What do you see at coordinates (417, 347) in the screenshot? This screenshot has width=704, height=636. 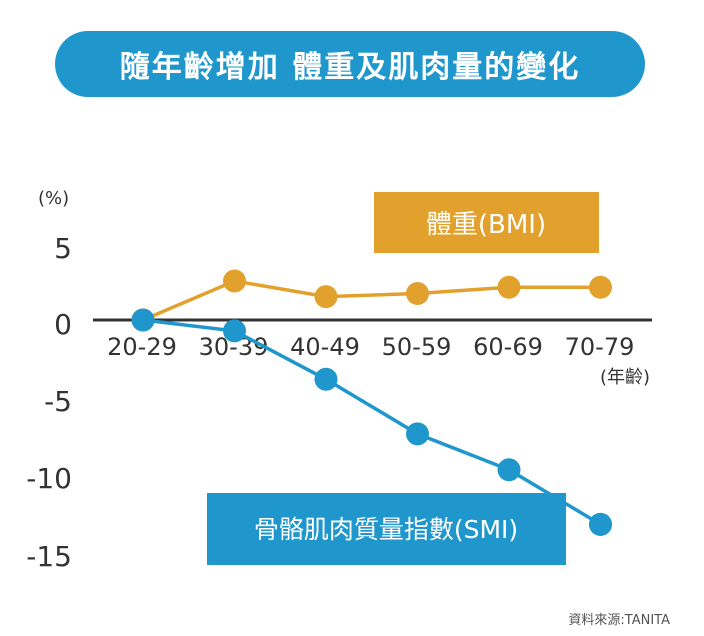 I see `x-tick-label: 50-59` at bounding box center [417, 347].